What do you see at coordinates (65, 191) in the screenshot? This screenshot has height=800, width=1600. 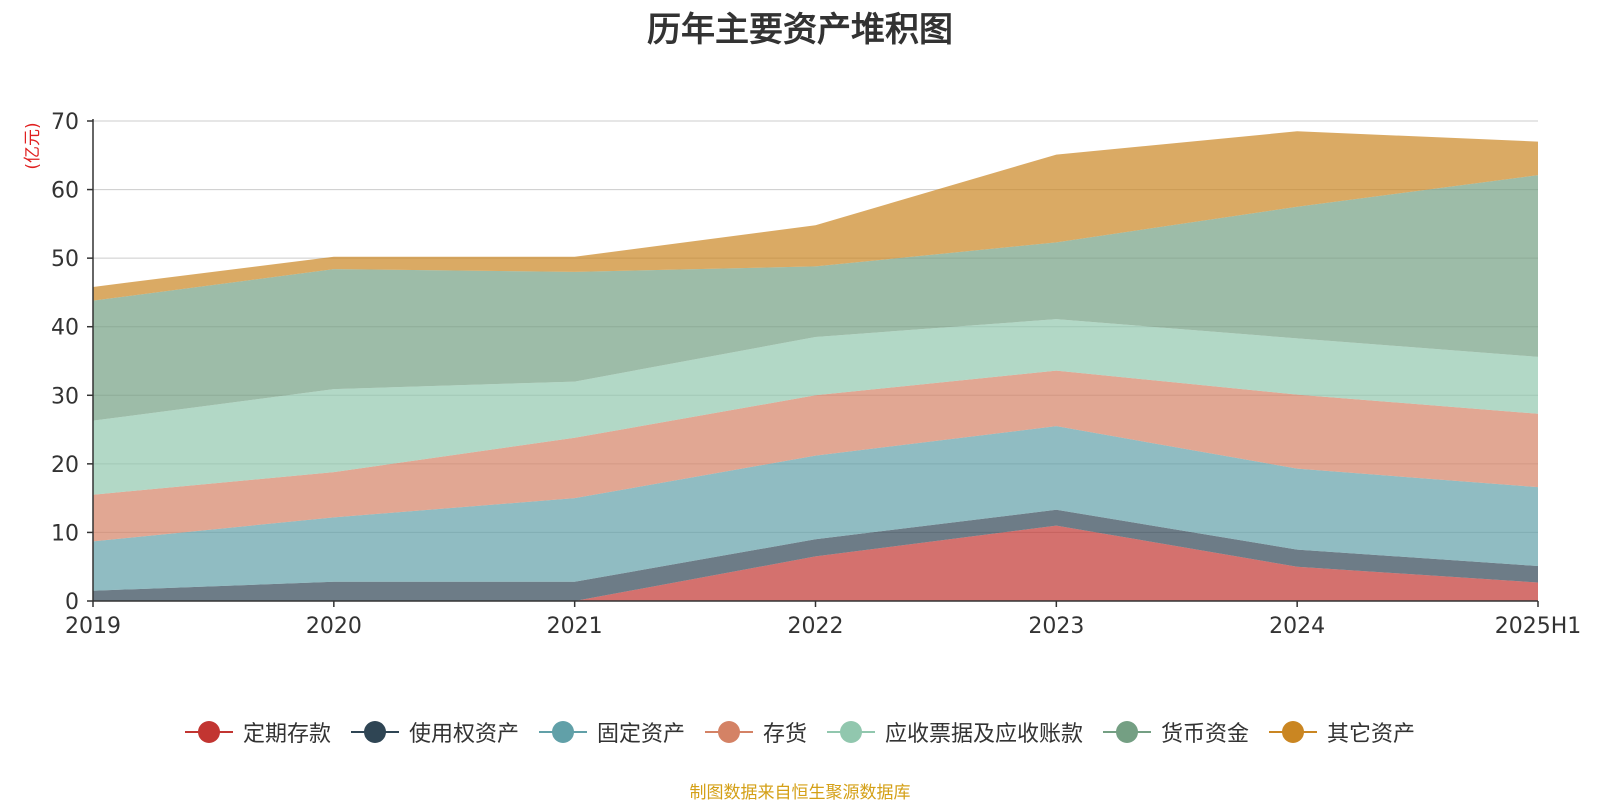 I see `y-tick-label-60: 60` at bounding box center [65, 191].